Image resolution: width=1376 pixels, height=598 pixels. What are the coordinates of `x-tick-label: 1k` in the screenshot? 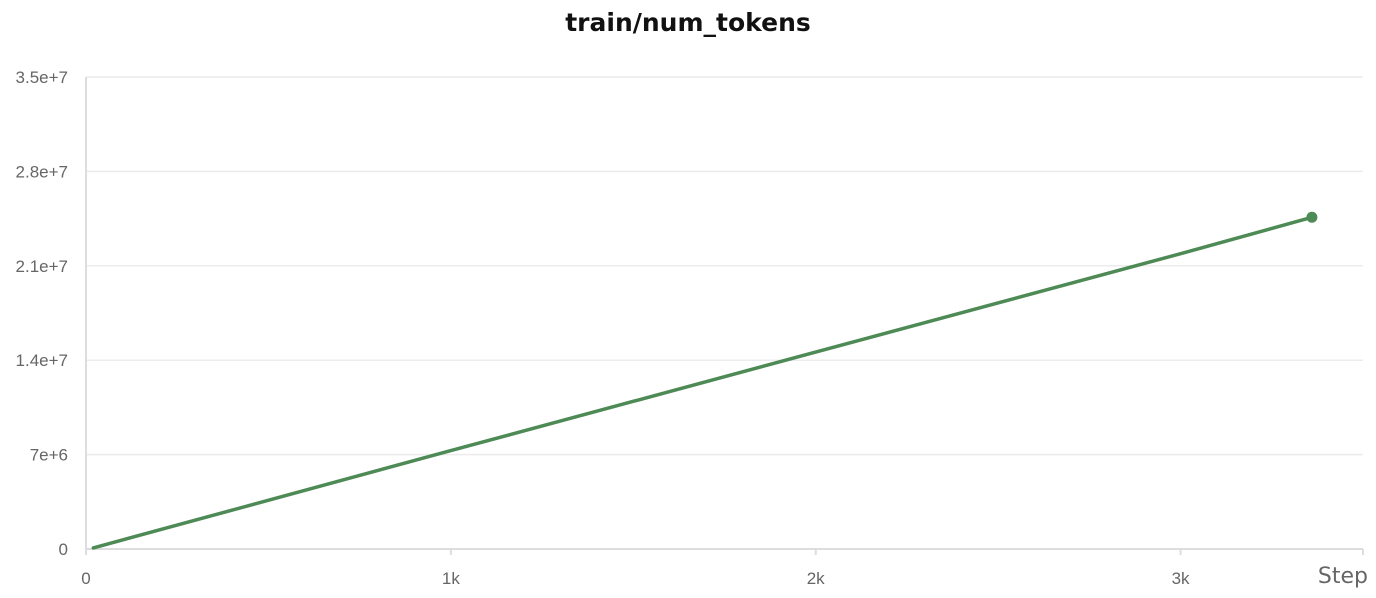 It's located at (451, 578).